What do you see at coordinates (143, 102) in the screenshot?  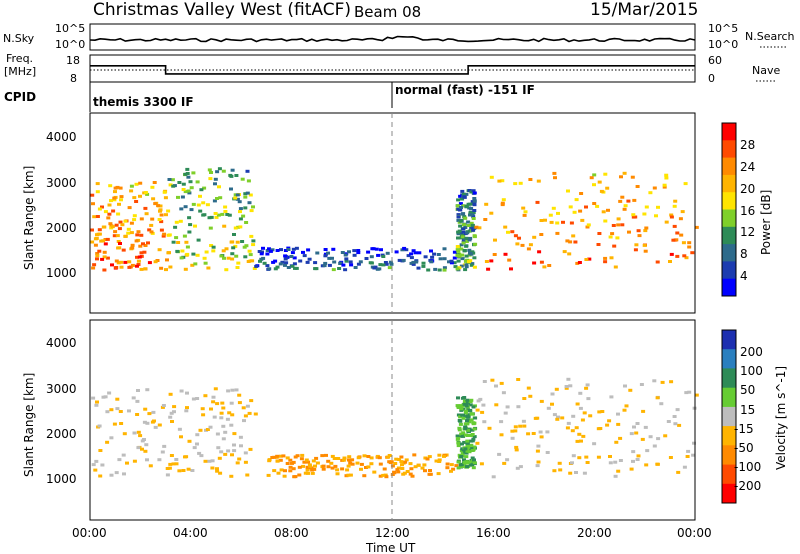 I see `cpid-left-text: themis 3300 IF` at bounding box center [143, 102].